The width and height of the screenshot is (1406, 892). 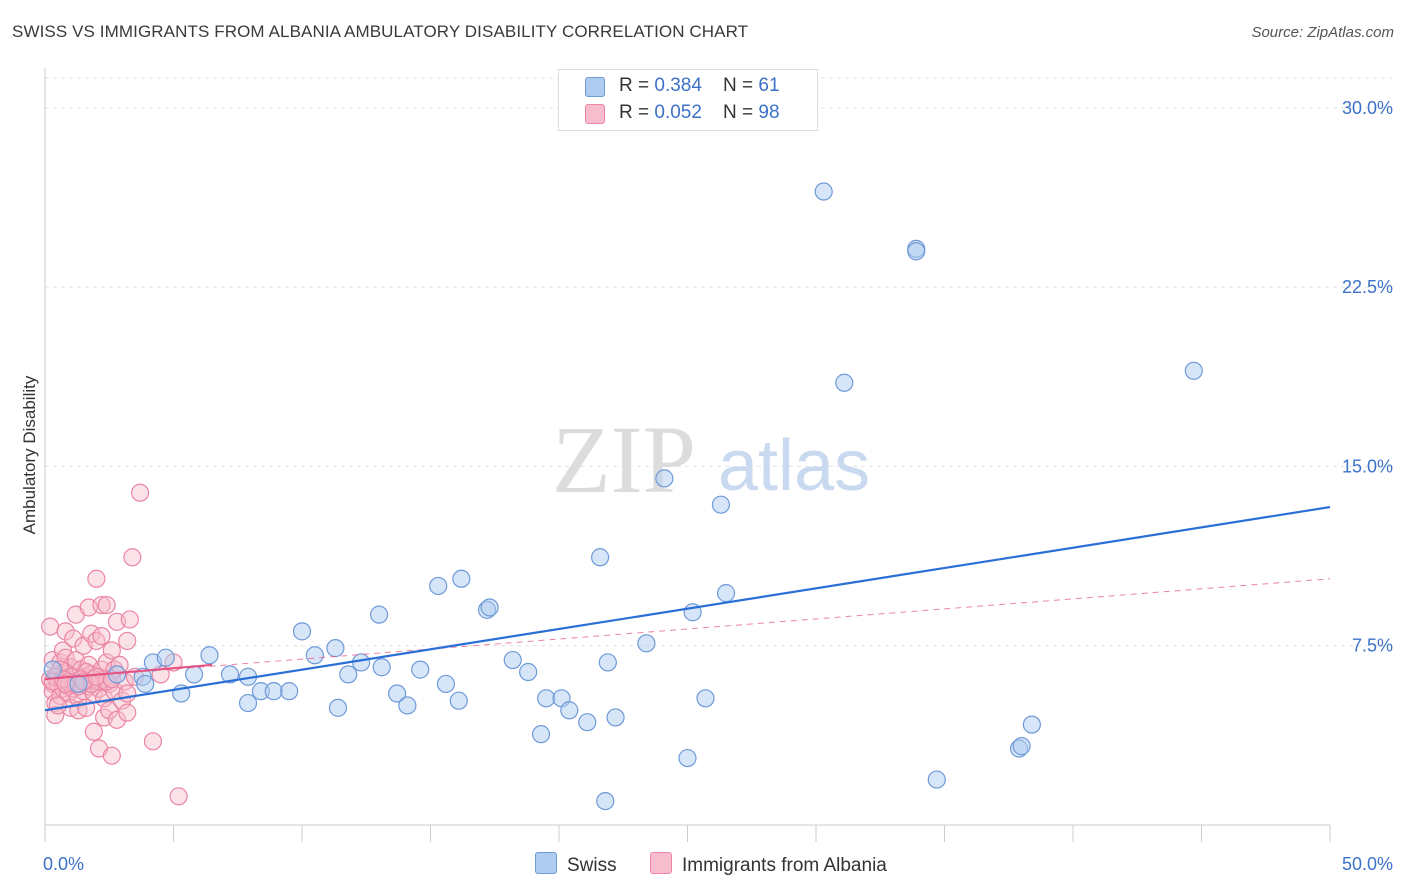 What do you see at coordinates (678, 112) in the screenshot?
I see `legend-r-value: 0.052` at bounding box center [678, 112].